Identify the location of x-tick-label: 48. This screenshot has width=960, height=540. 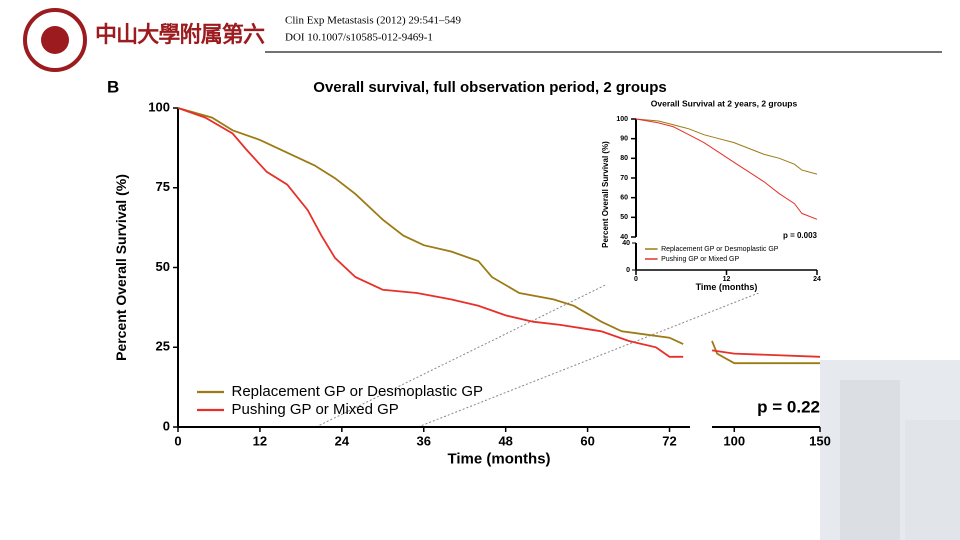
(505, 440).